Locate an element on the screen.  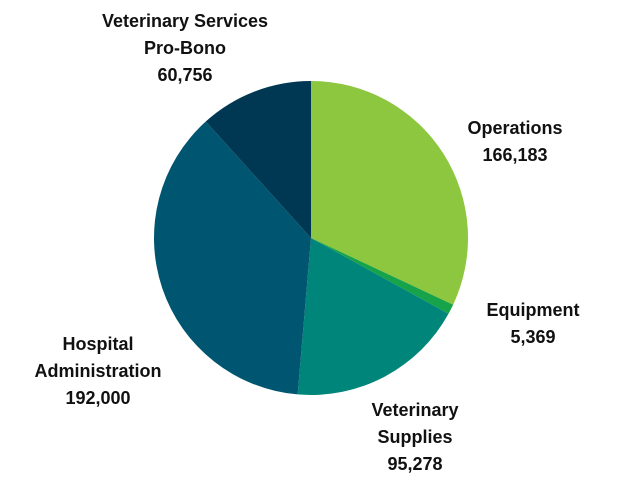
slice-label: Veterinary Services Pro-Bono 60,756 is located at coordinates (185, 48).